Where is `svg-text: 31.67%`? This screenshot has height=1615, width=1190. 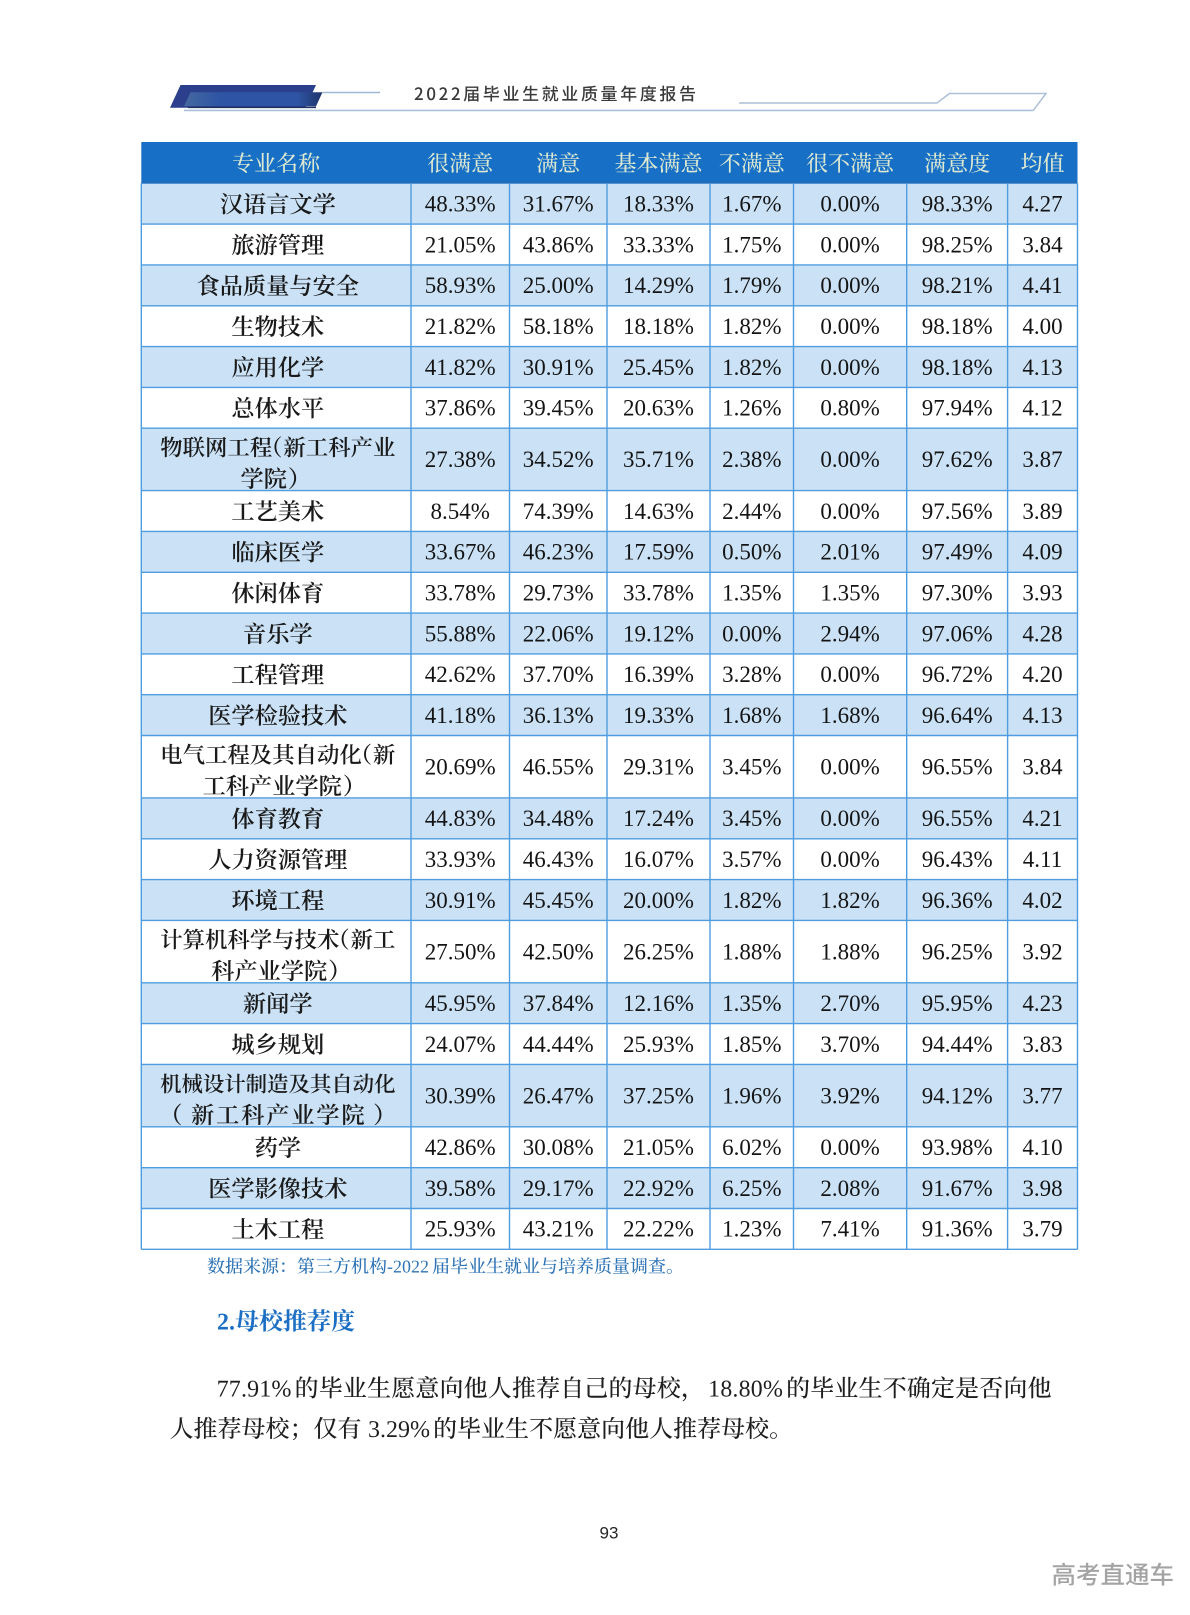 svg-text: 31.67% is located at coordinates (558, 204).